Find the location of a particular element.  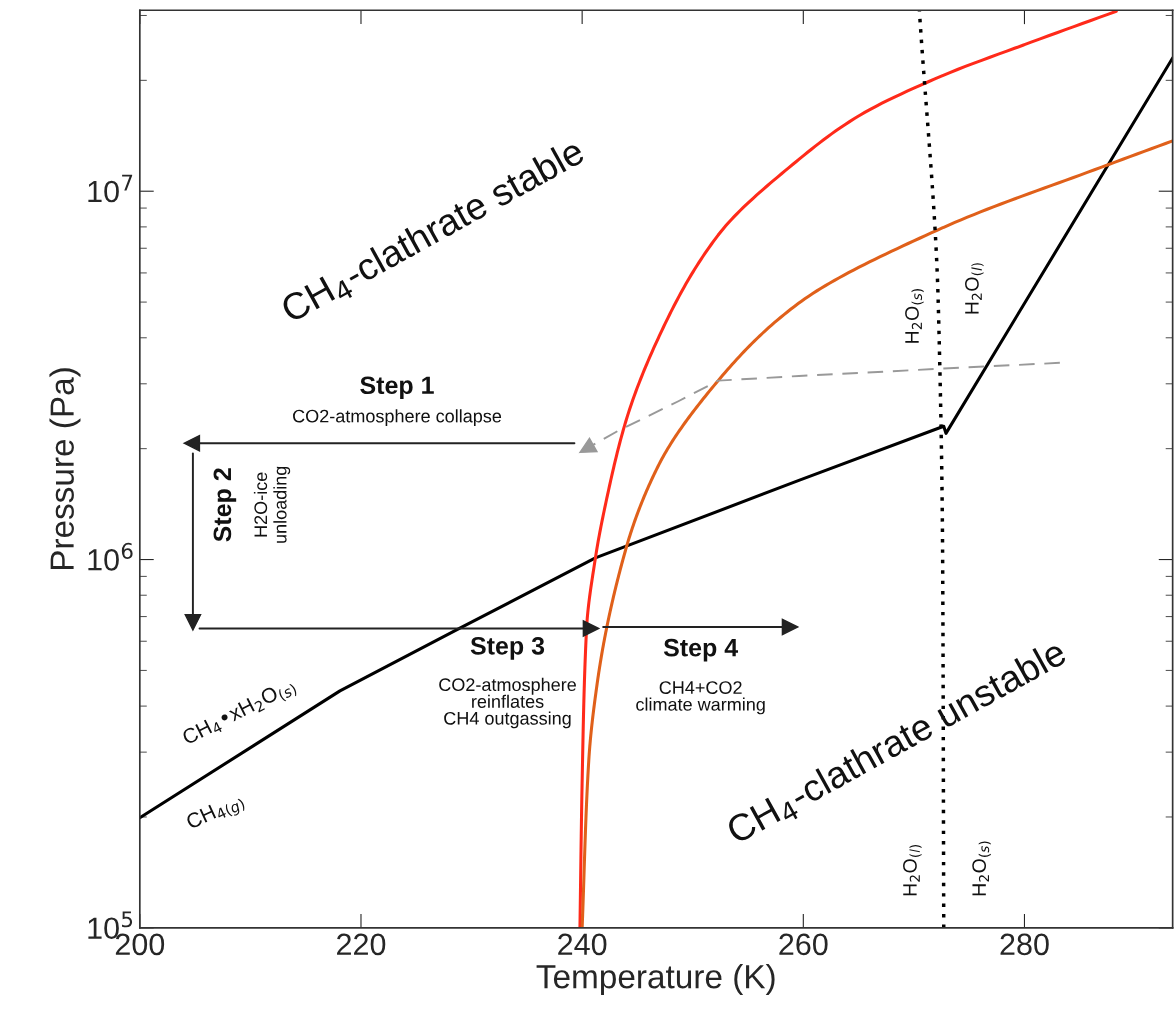

annotation: Step 2 is located at coordinates (225, 505).